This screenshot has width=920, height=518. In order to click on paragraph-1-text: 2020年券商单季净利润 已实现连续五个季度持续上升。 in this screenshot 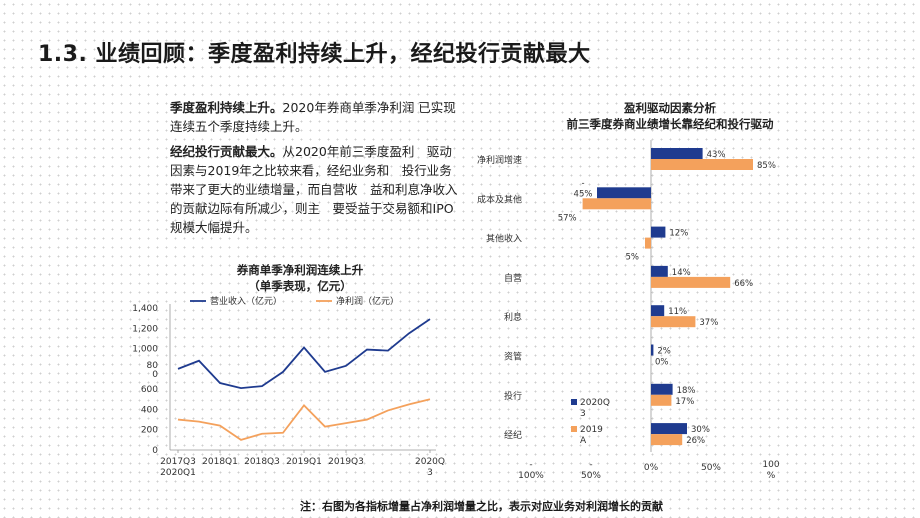, I will do `click(313, 117)`.